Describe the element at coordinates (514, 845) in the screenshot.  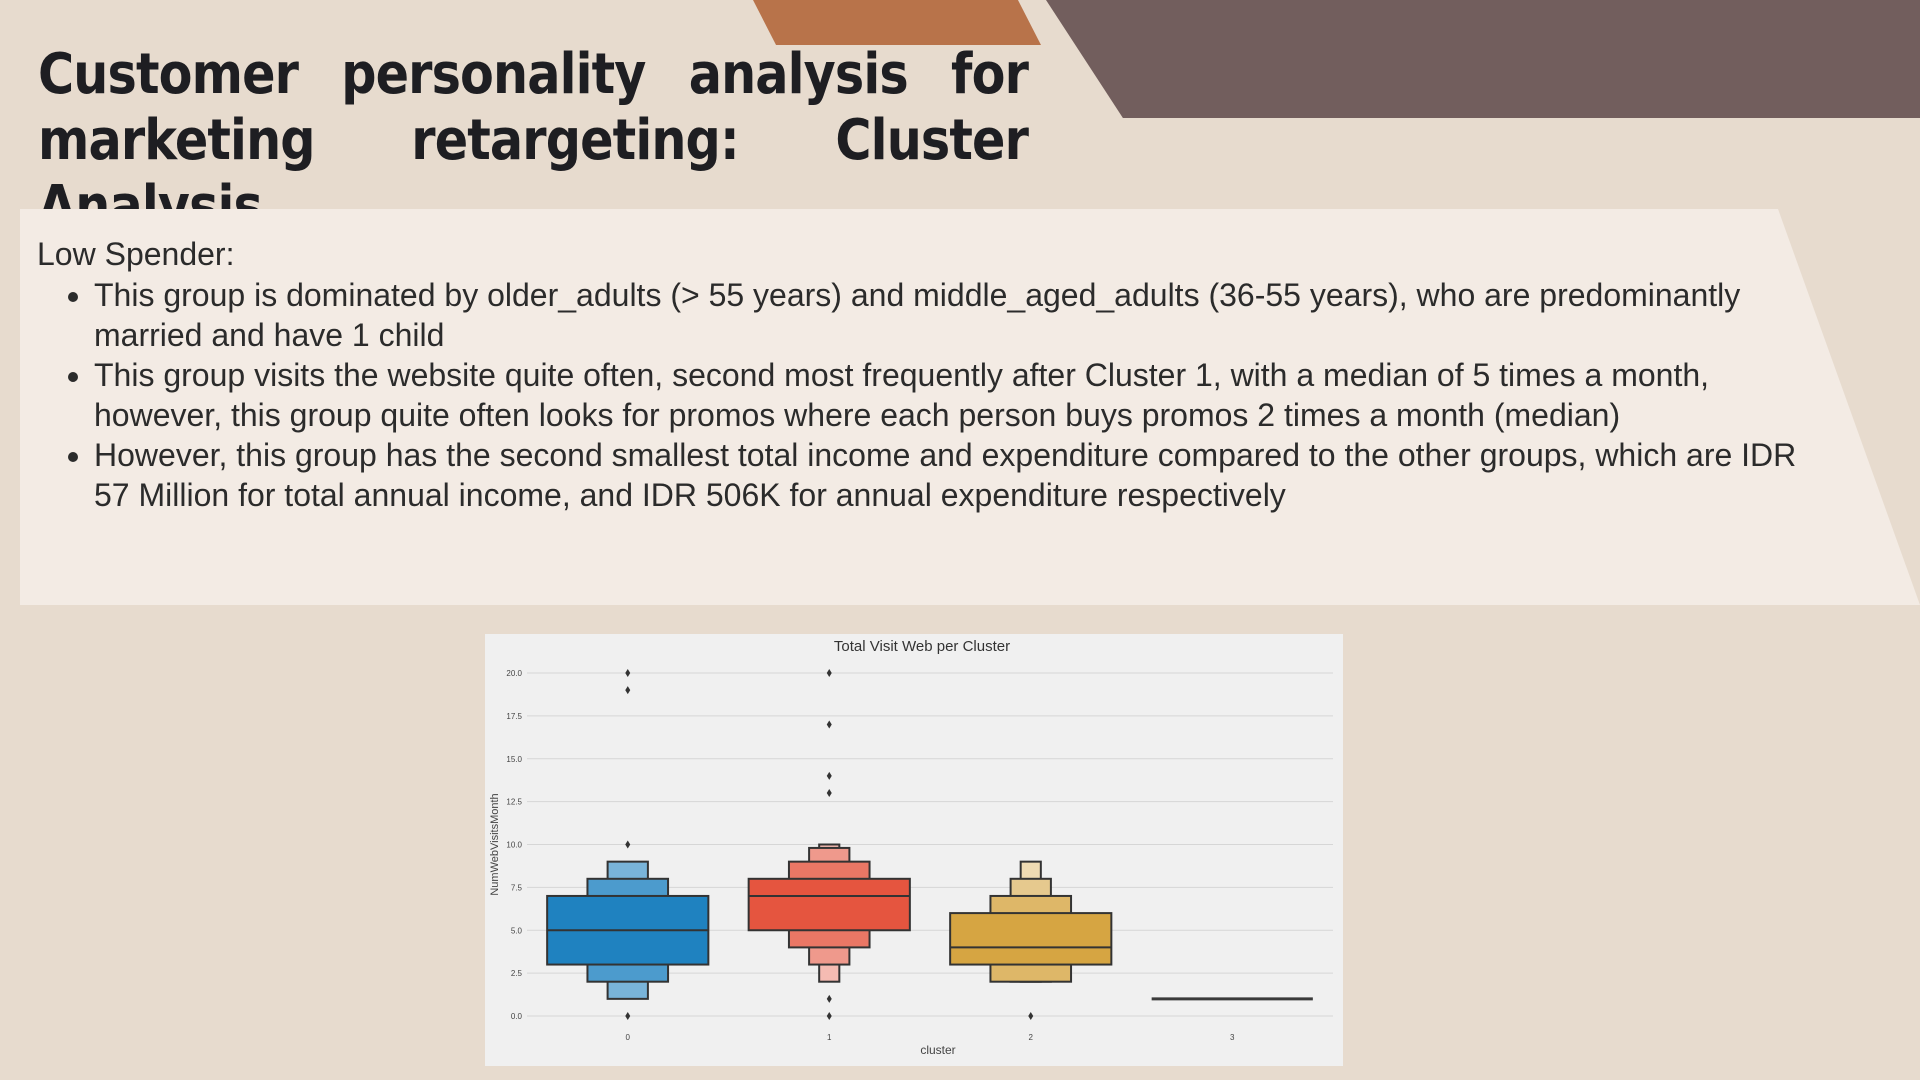
I see `y-tick-label: 10.0` at that location.